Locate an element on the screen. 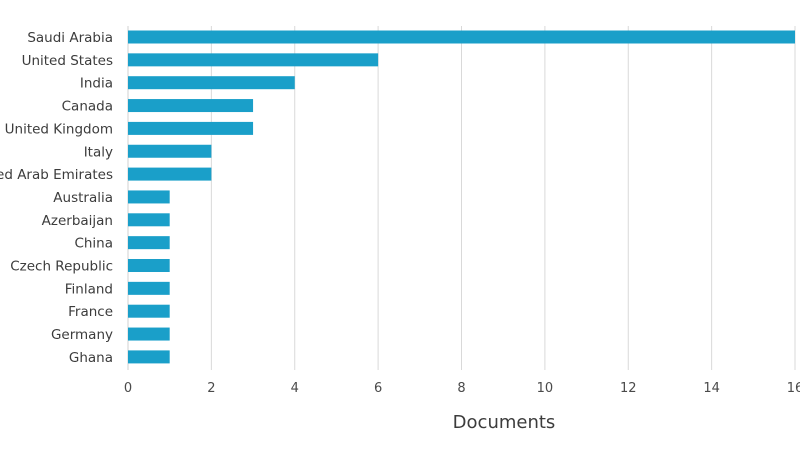 Image resolution: width=800 pixels, height=450 pixels. category-label: Saudi Arabia is located at coordinates (70, 38).